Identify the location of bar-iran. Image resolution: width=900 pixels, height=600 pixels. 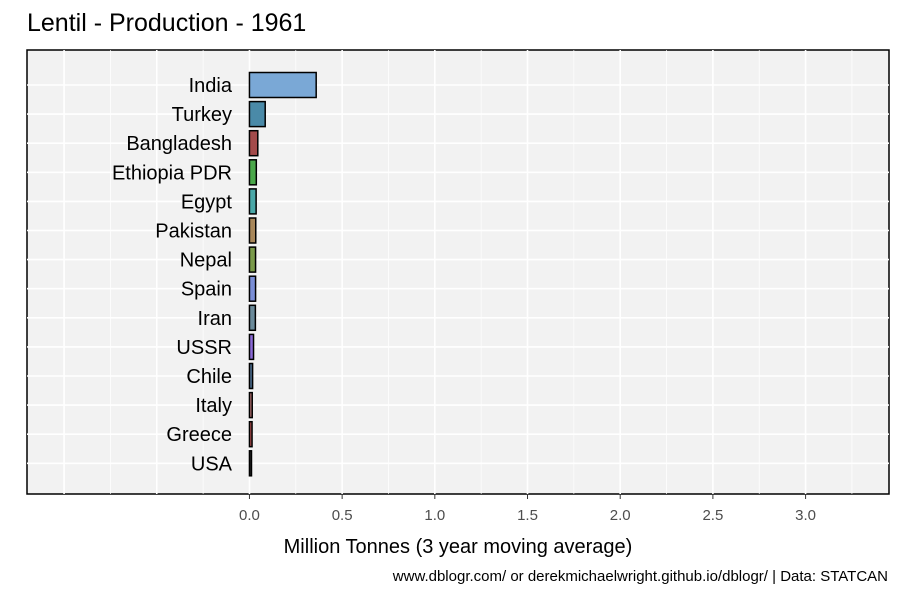
(252, 318).